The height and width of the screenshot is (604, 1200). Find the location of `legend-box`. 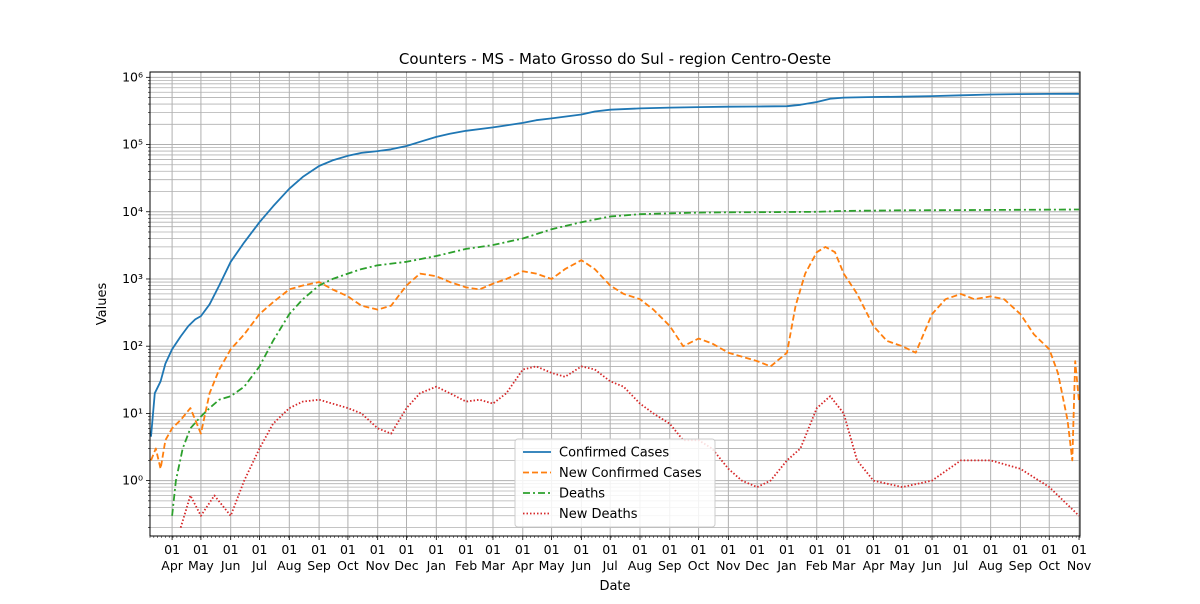

legend-box is located at coordinates (615, 483).